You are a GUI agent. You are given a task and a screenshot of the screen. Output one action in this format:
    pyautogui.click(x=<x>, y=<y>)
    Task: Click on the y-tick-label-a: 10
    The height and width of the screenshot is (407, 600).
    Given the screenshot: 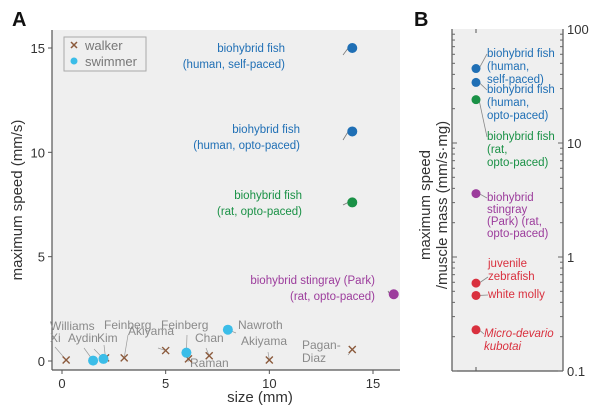 What is the action you would take?
    pyautogui.click(x=38, y=152)
    